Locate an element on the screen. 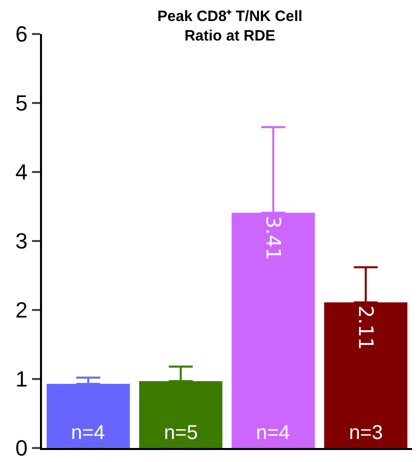 Image resolution: width=418 pixels, height=462 pixels. annotation: n=3 is located at coordinates (366, 433).